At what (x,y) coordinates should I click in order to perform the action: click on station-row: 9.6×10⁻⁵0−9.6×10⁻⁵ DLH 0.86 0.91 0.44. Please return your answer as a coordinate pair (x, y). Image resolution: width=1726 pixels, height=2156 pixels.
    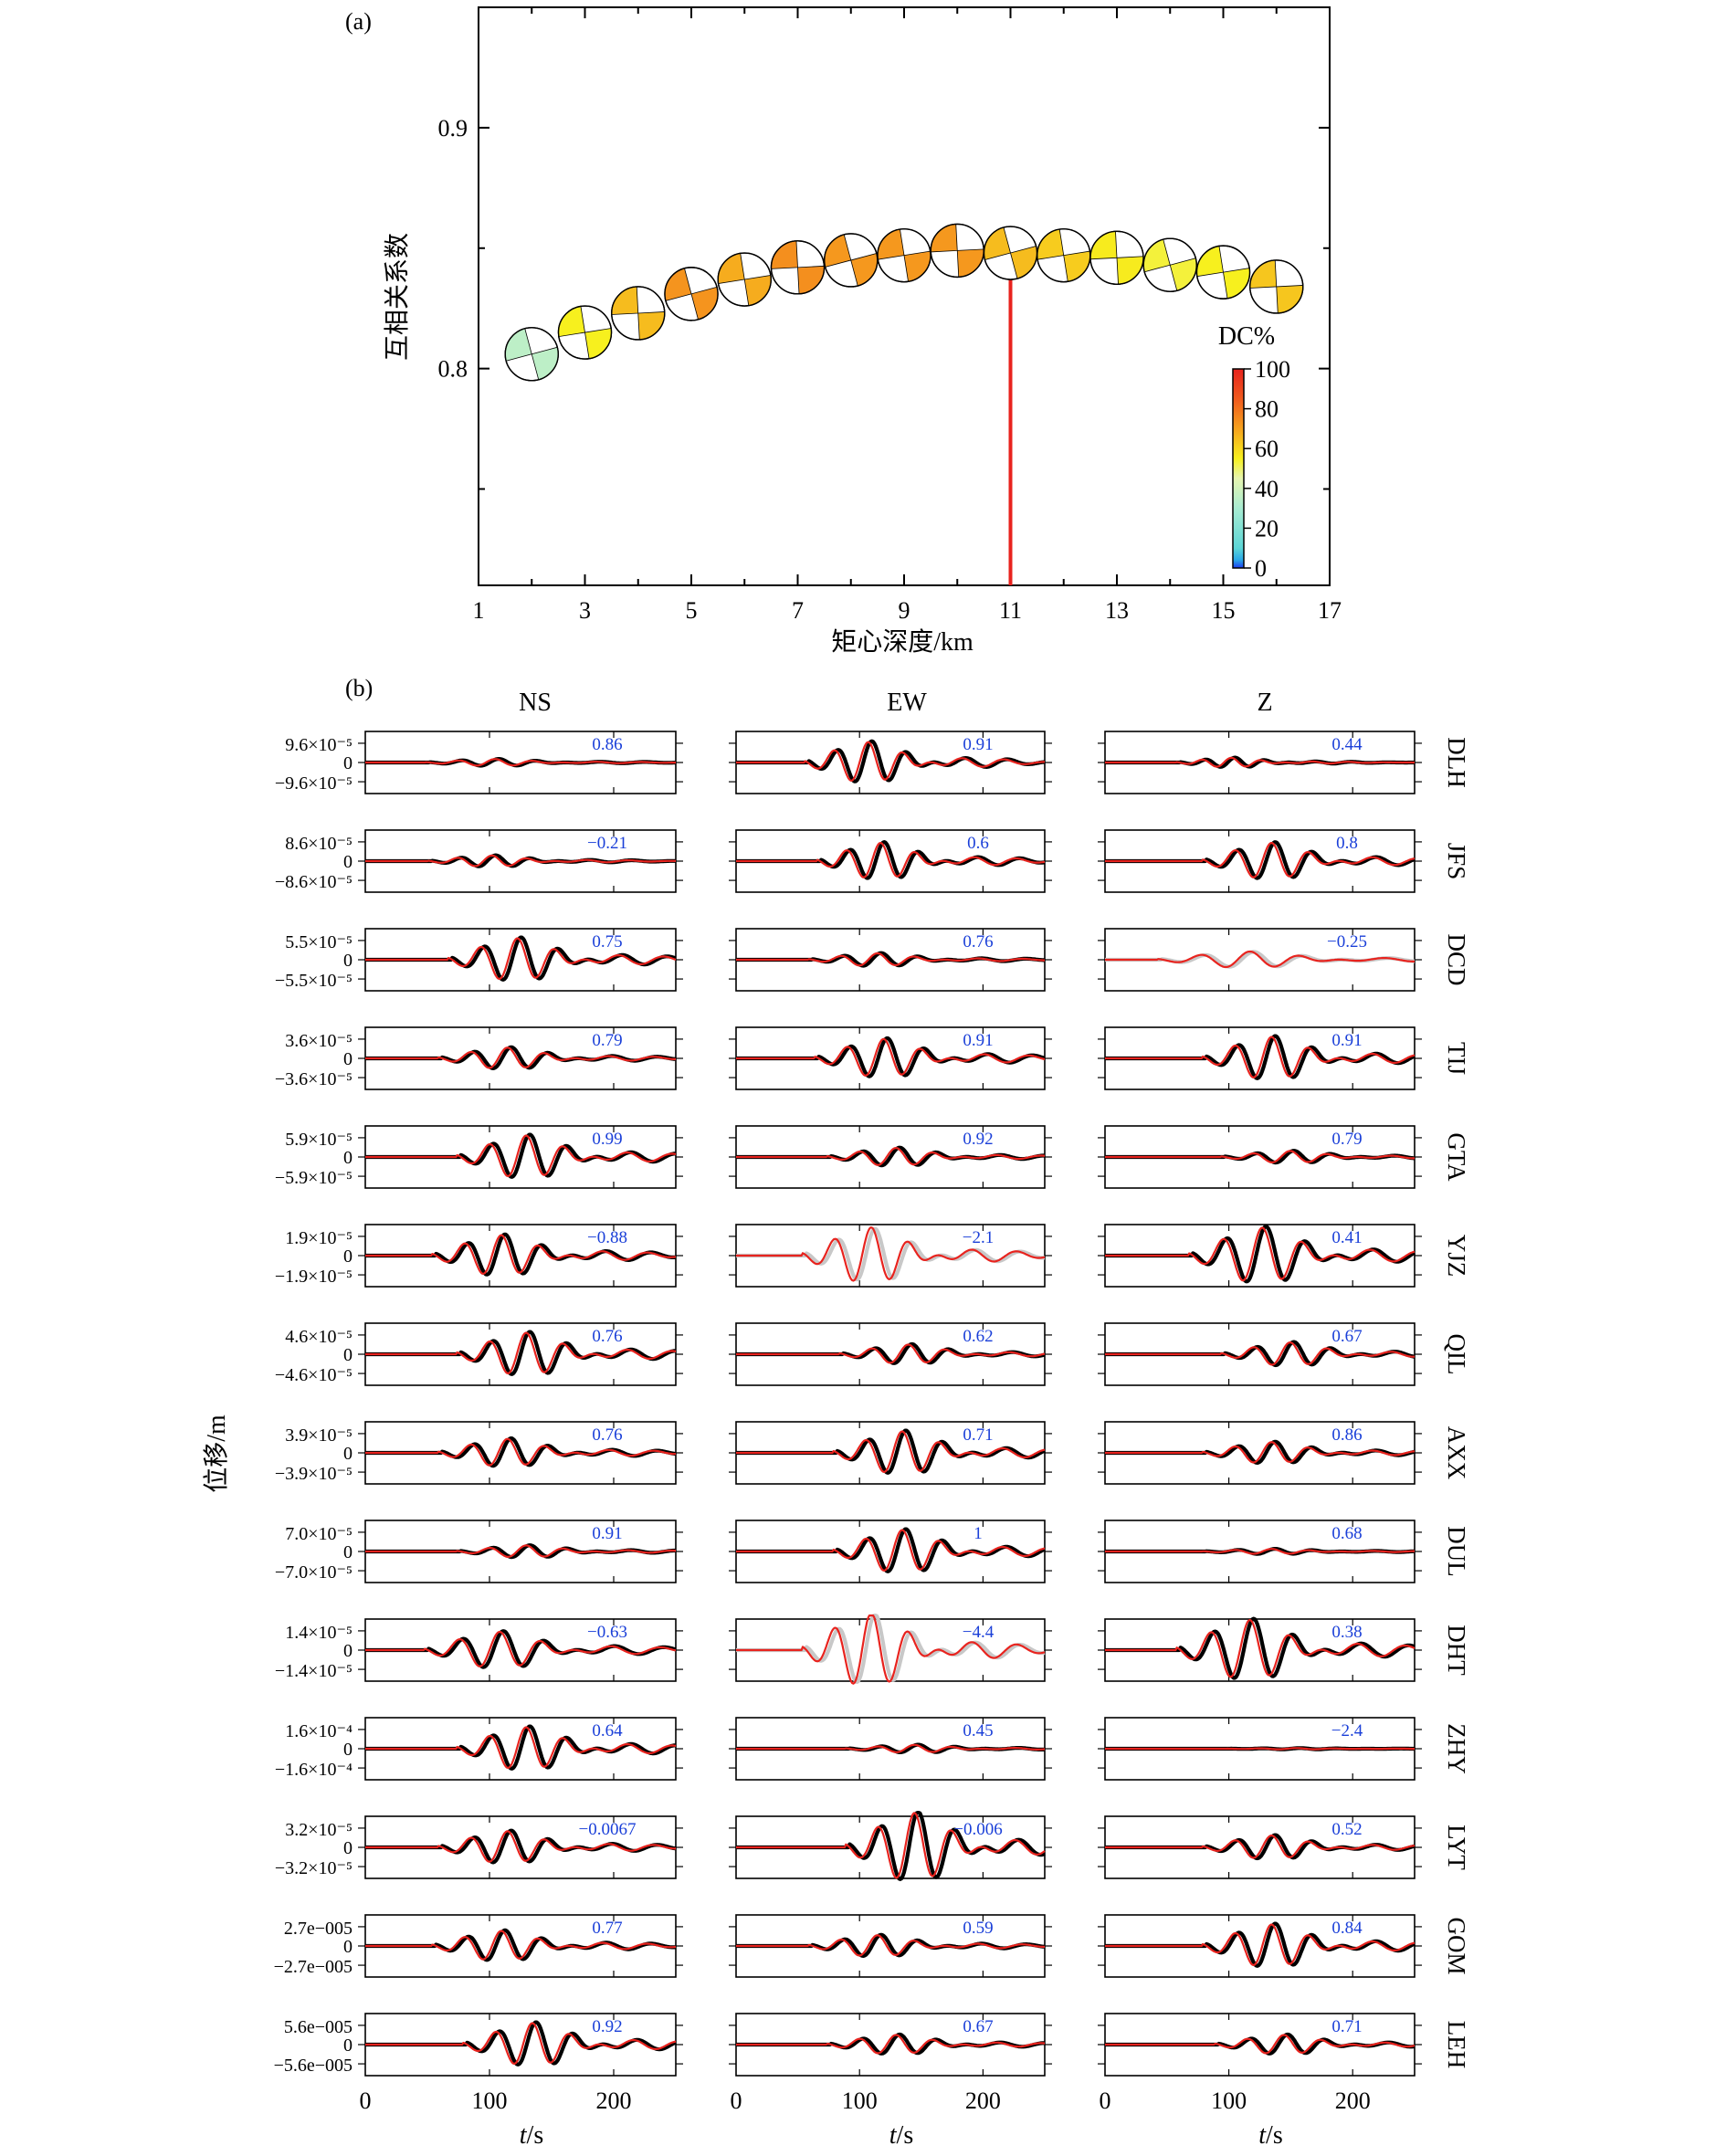
    Looking at the image, I should click on (873, 762).